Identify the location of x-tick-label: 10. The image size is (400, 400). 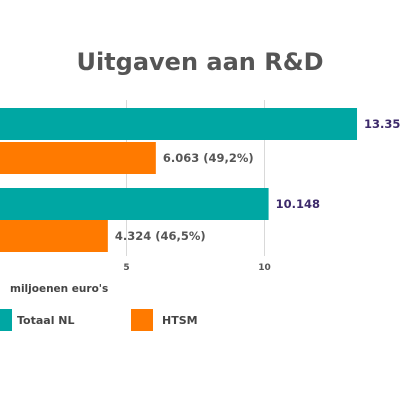
(264, 268).